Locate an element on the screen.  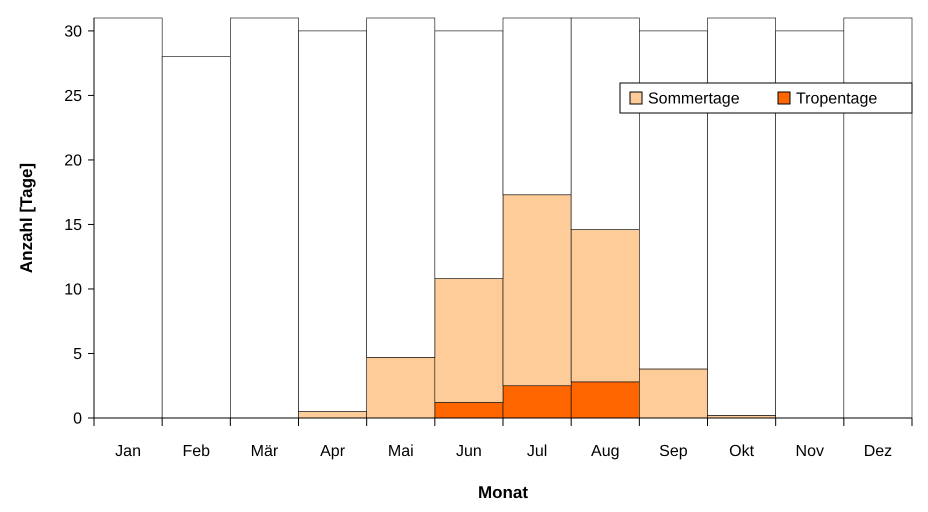
x-tick-label: Dez is located at coordinates (878, 451).